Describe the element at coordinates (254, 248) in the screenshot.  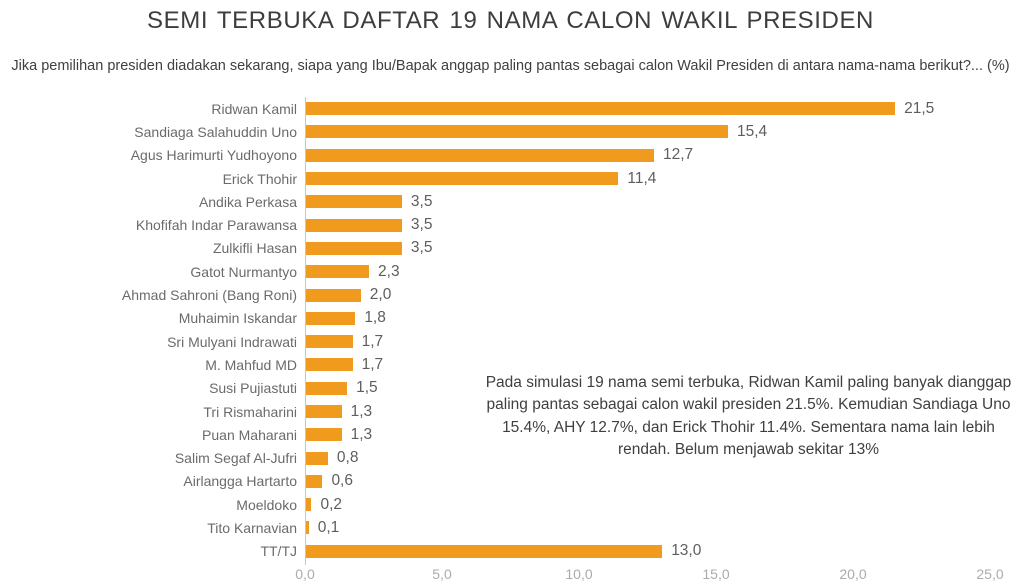
I see `category-label: Zulkifli Hasan` at that location.